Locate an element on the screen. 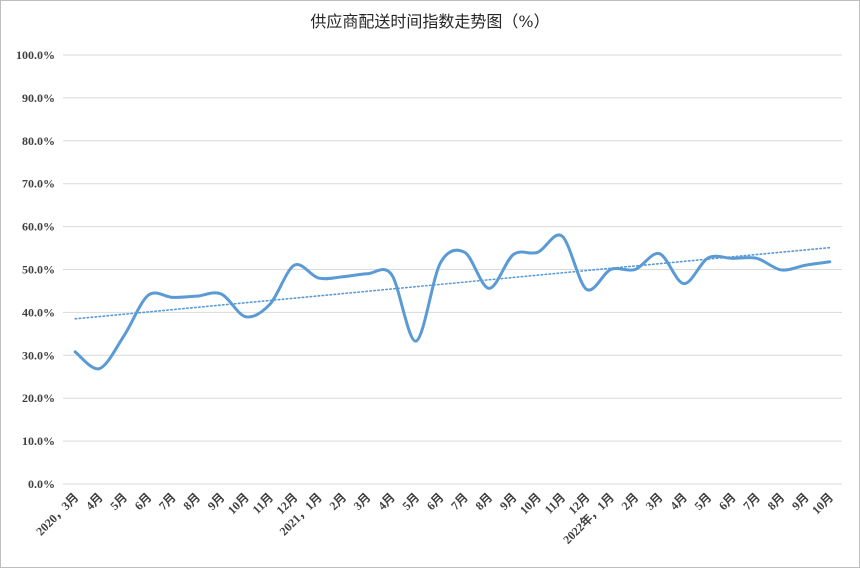 This screenshot has width=860, height=568. y-tick-label: 70.0% is located at coordinates (38, 184).